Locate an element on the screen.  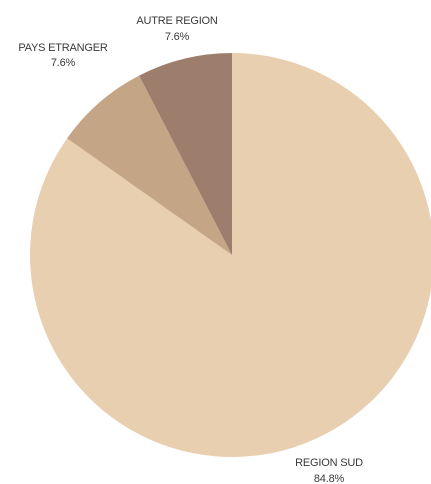
pie-slice-pays-etranger is located at coordinates (149, 165).